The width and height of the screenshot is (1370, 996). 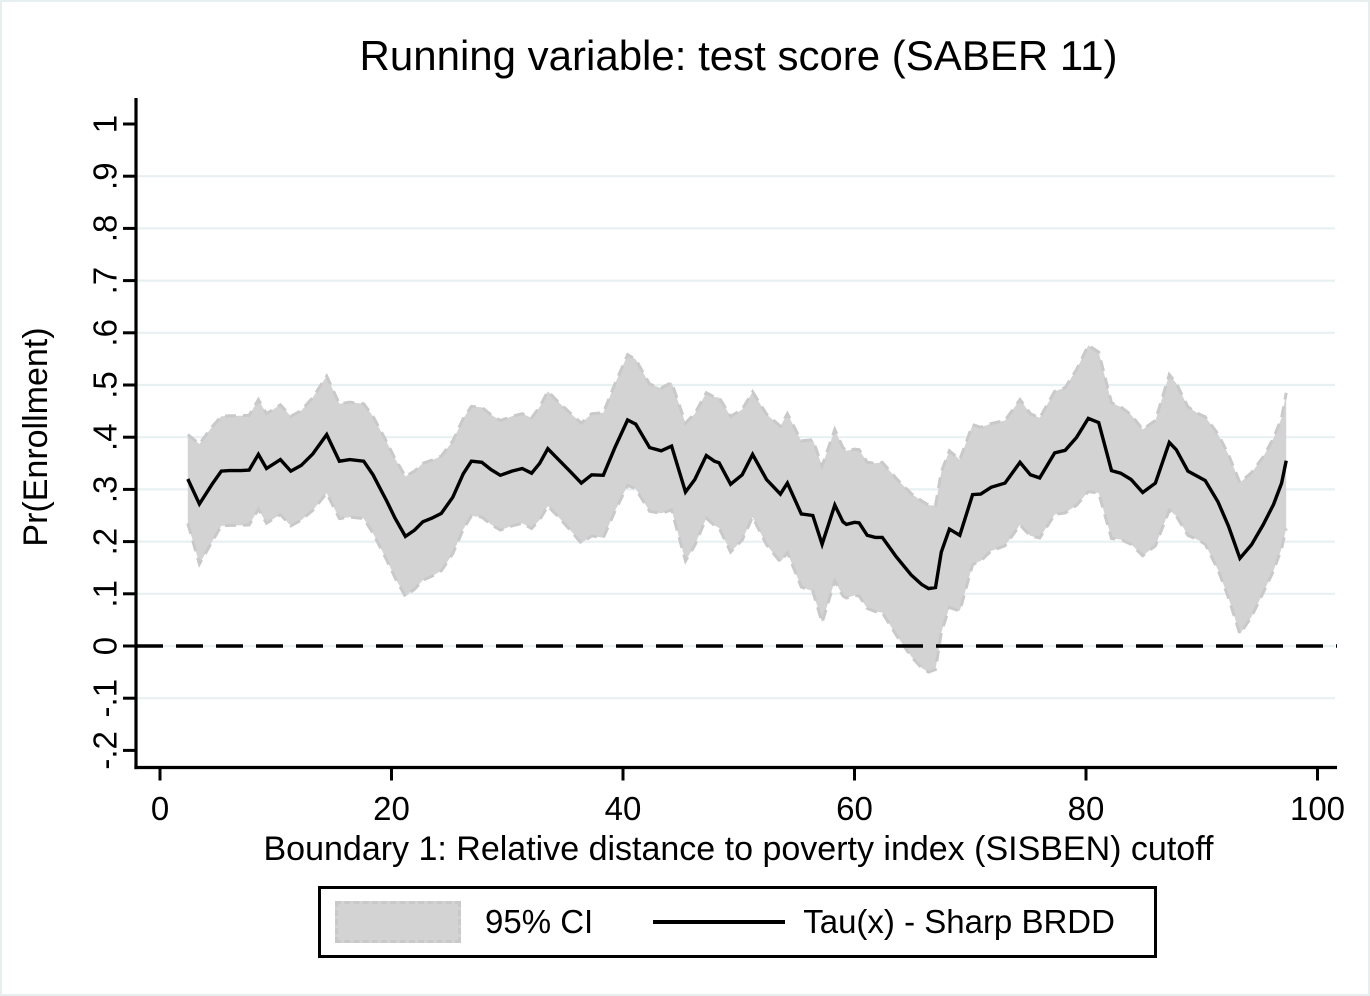 What do you see at coordinates (959, 921) in the screenshot?
I see `tau-line-label: Tau(x) - Sharp BRDD` at bounding box center [959, 921].